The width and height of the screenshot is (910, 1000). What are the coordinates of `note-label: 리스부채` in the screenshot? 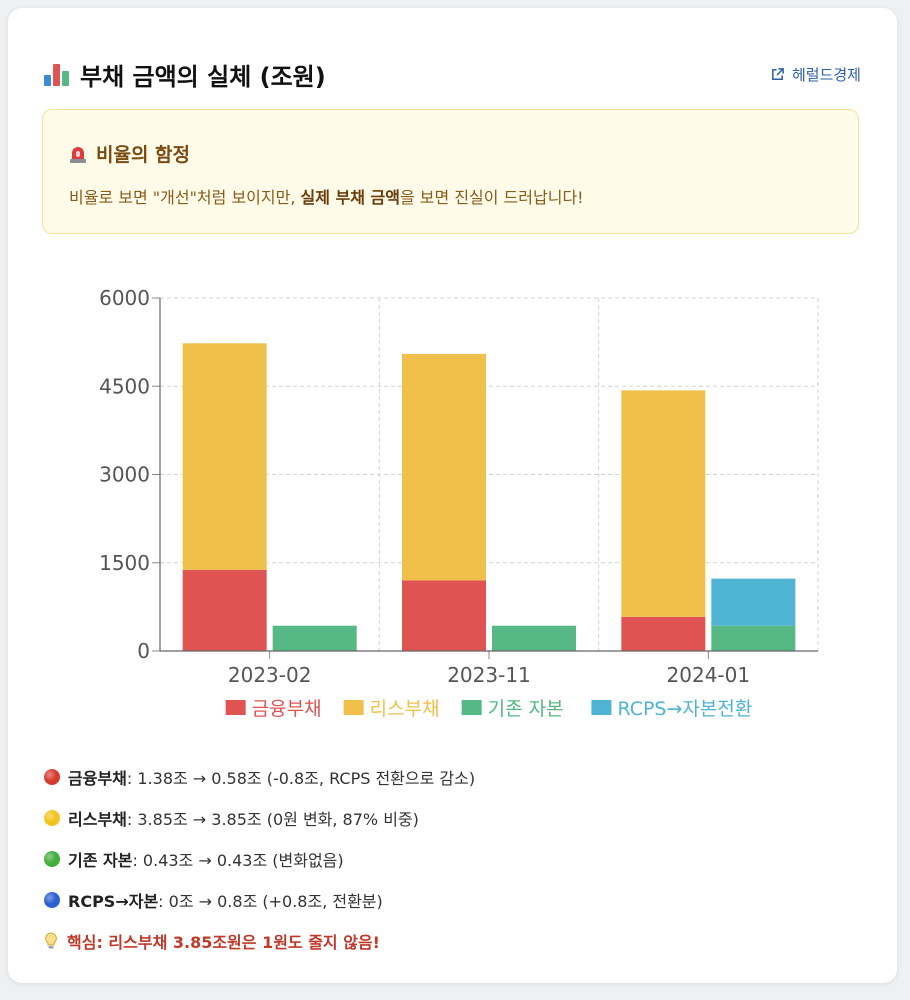 It's located at (97, 819).